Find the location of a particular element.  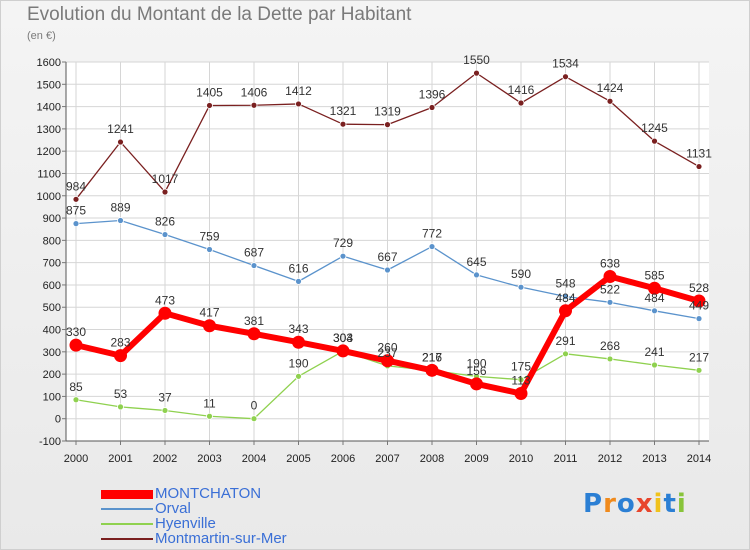

legend-label: Montmartin-sur-Mer is located at coordinates (221, 538).